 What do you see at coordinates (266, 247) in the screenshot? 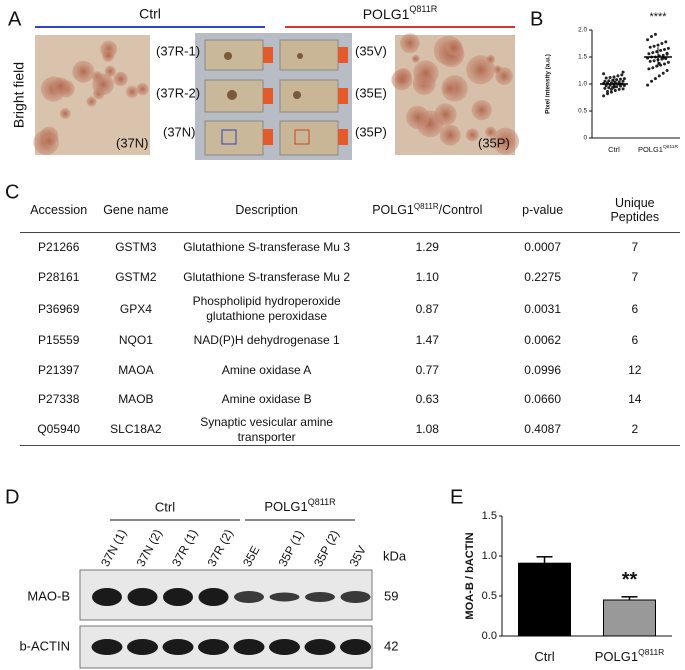
I see `table-cell: Glutathione S-transferase Mu 3` at bounding box center [266, 247].